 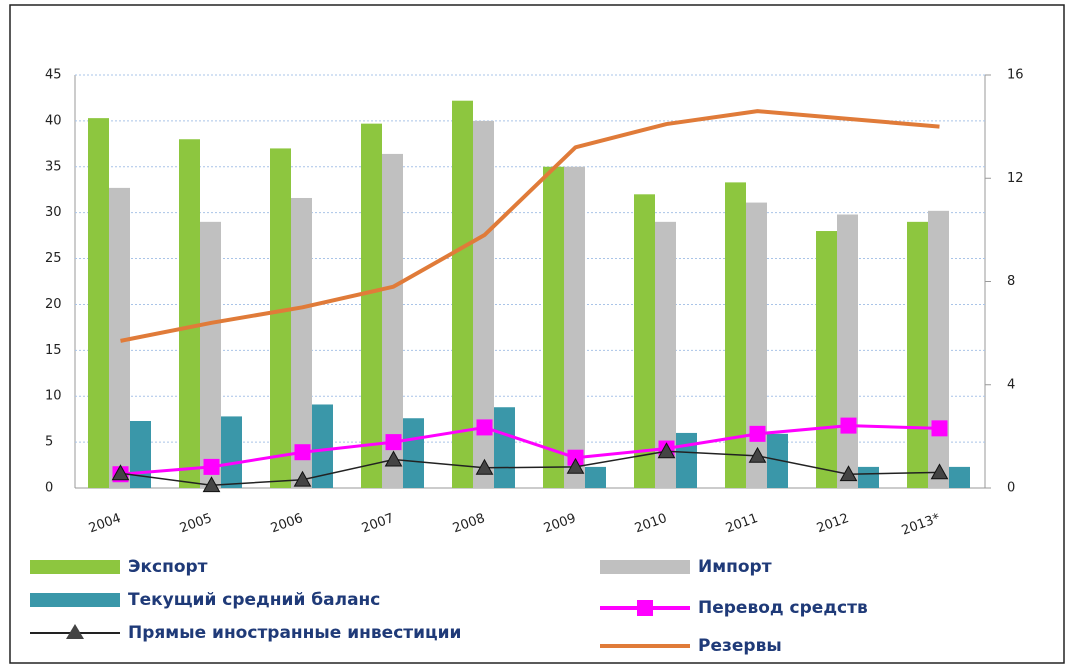 What do you see at coordinates (294, 633) in the screenshot?
I see `legend-label: Прямые иностранные инвестиции` at bounding box center [294, 633].